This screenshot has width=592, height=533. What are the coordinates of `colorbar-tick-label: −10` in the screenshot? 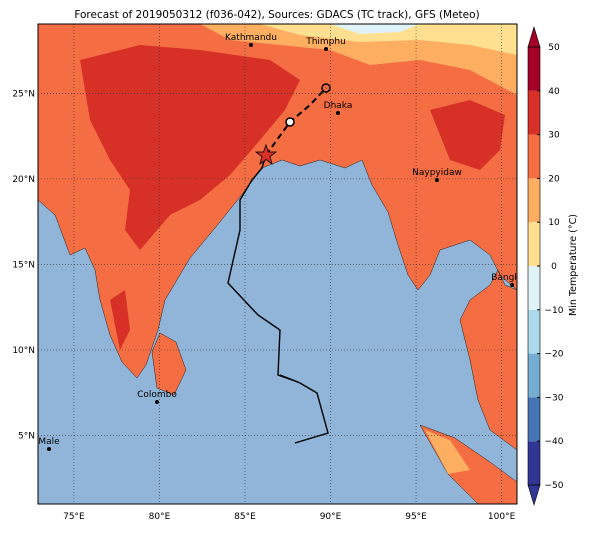 It's located at (554, 311).